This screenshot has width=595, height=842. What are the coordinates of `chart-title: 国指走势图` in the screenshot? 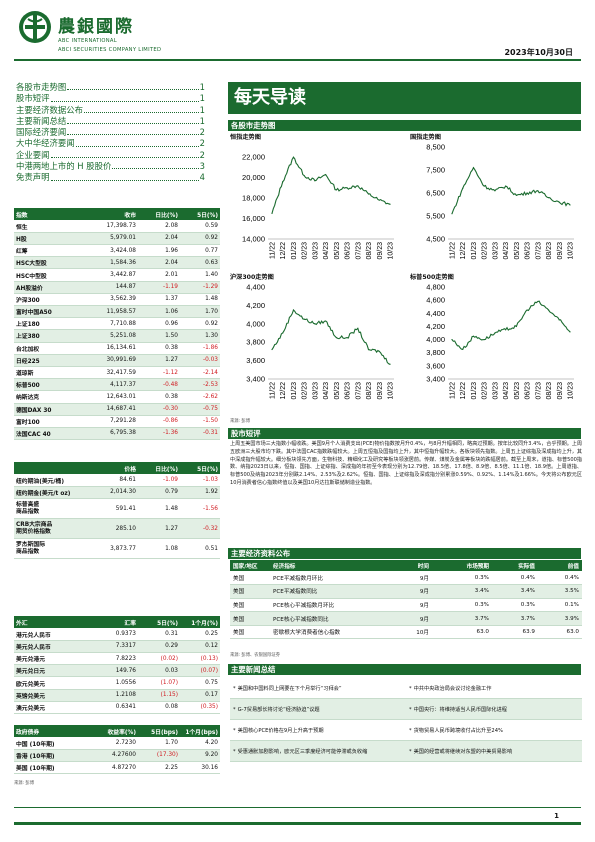 It's located at (425, 137).